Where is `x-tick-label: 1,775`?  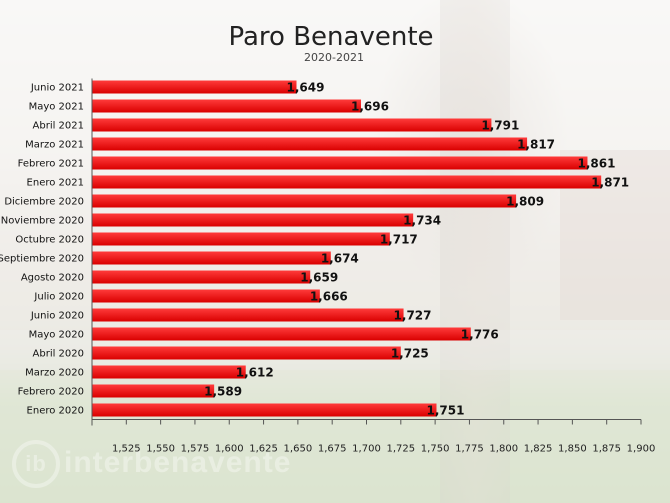 x-tick-label: 1,775 is located at coordinates (469, 449).